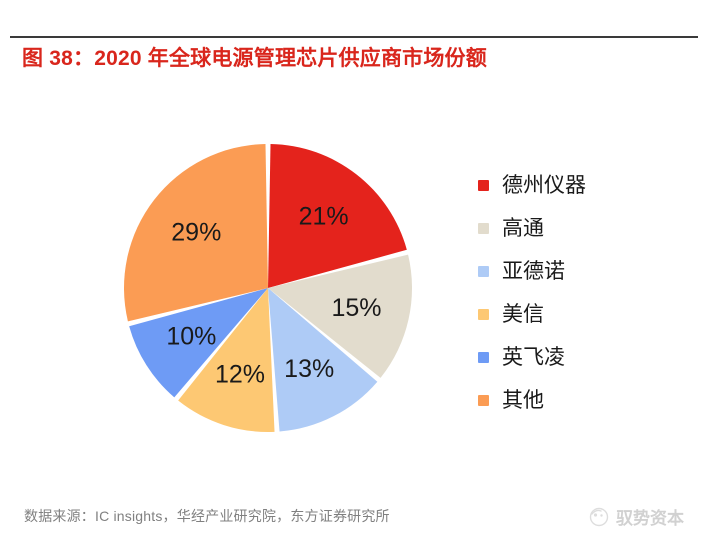 The height and width of the screenshot is (557, 708). What do you see at coordinates (254, 58) in the screenshot?
I see `page-title: 图 38：2020 年全球电源管理芯片供应商市场份额` at bounding box center [254, 58].